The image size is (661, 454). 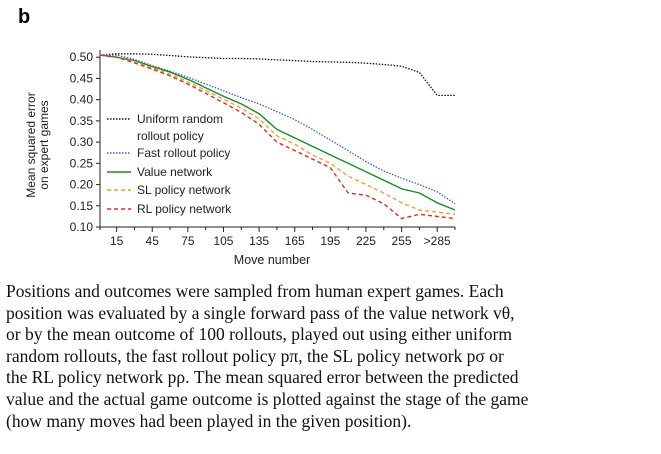 I want to click on panel-label: b, so click(x=24, y=17).